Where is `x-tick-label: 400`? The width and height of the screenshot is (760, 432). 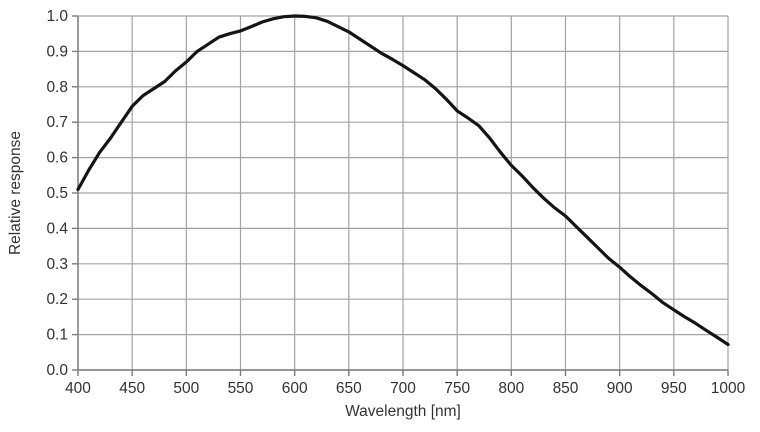 x-tick-label: 400 is located at coordinates (78, 388).